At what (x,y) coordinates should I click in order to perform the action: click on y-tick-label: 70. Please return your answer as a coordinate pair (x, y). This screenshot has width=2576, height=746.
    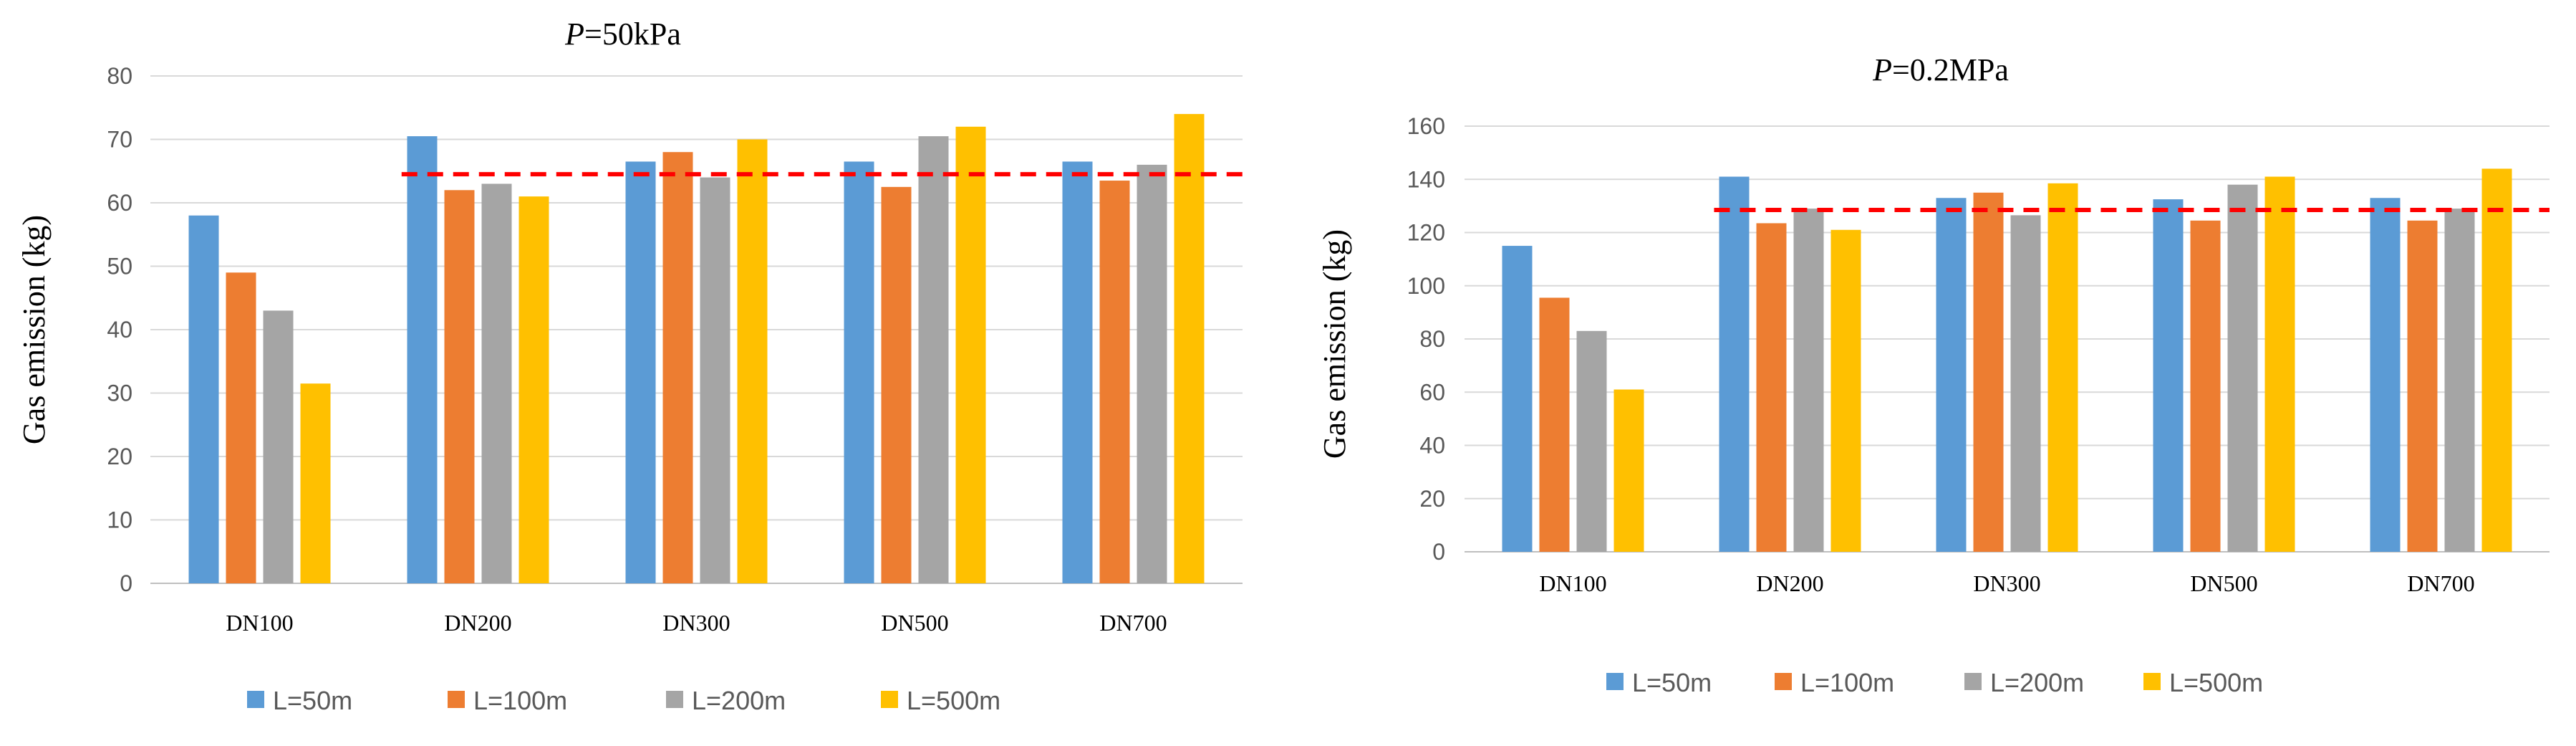
    Looking at the image, I should click on (120, 140).